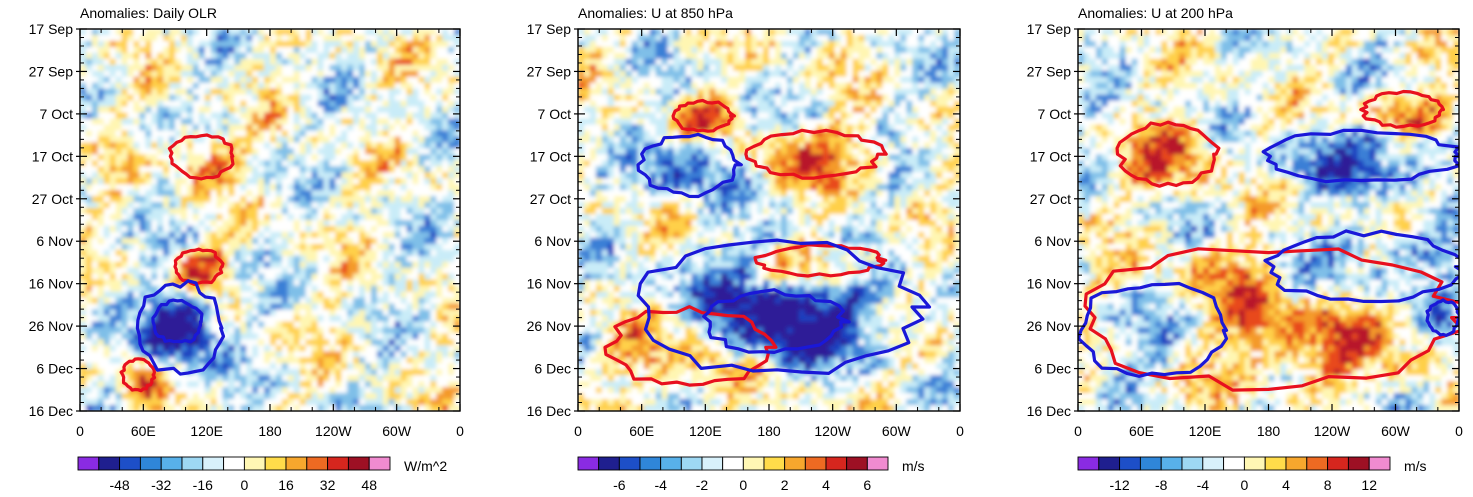 The height and width of the screenshot is (497, 1473). What do you see at coordinates (286, 485) in the screenshot?
I see `colorbar-tick-label: 16` at bounding box center [286, 485].